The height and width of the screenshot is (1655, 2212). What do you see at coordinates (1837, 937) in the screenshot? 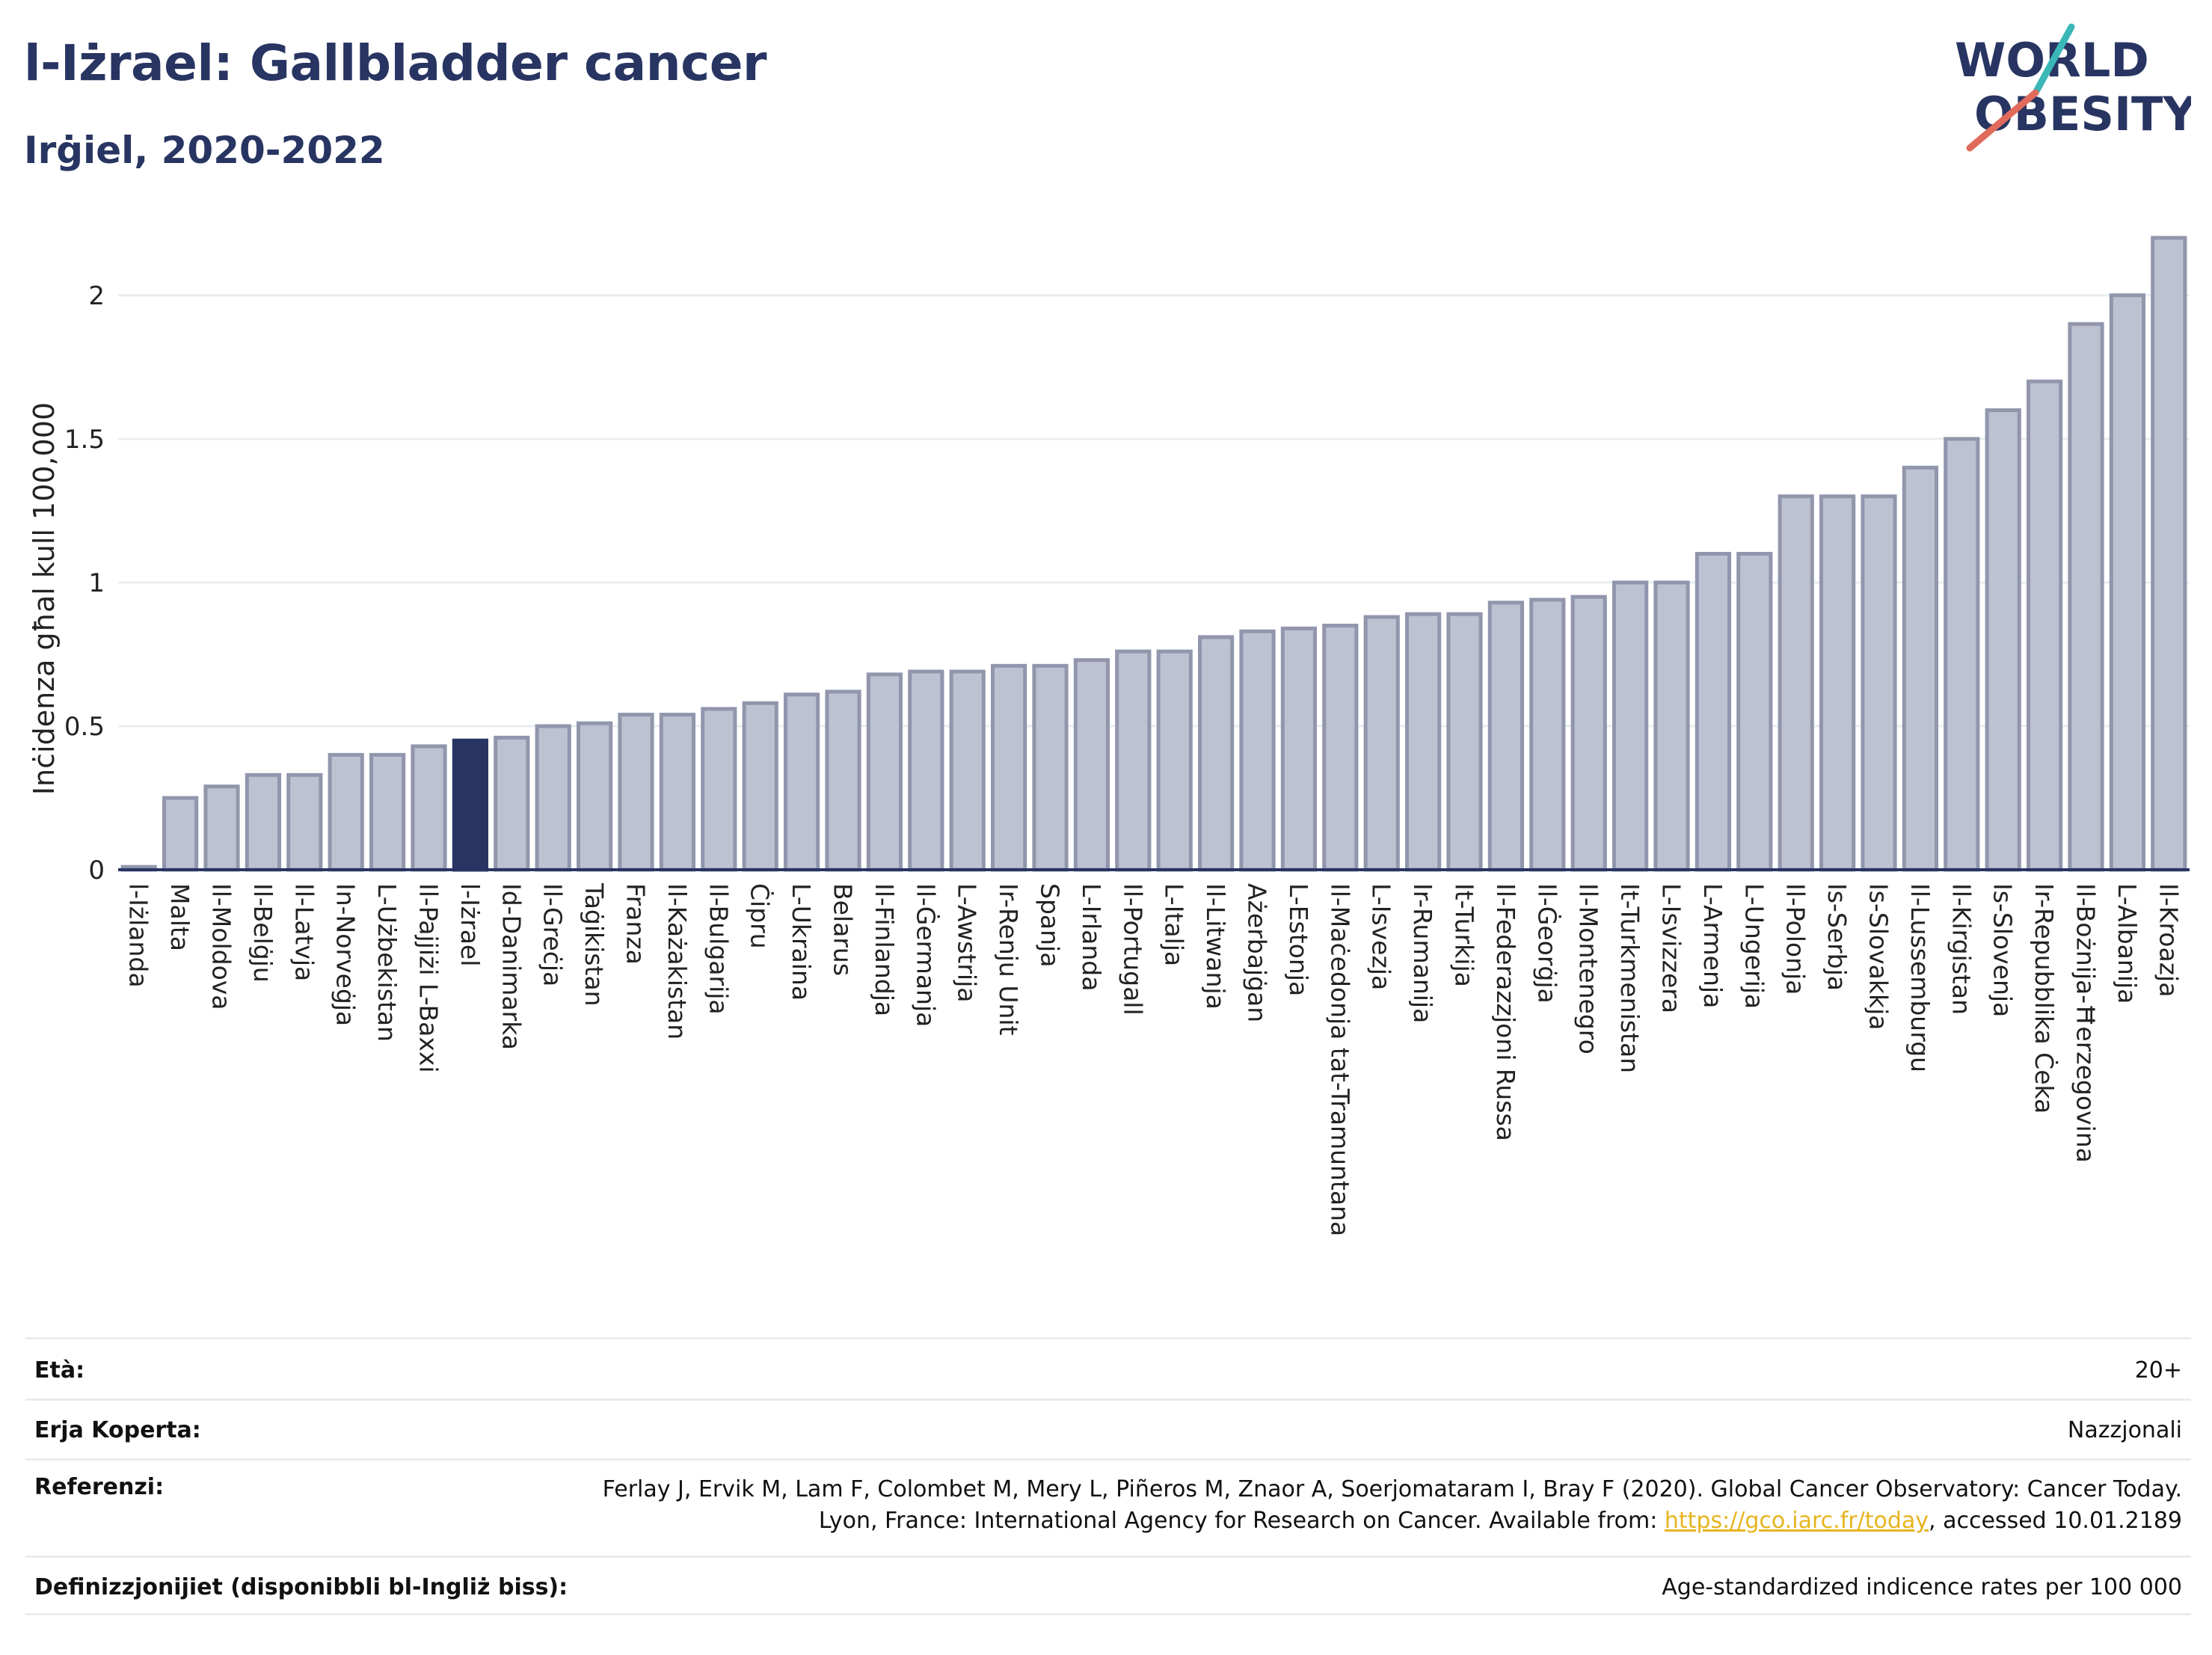
I see `x-tick-label: Is-Serbja` at bounding box center [1837, 937].